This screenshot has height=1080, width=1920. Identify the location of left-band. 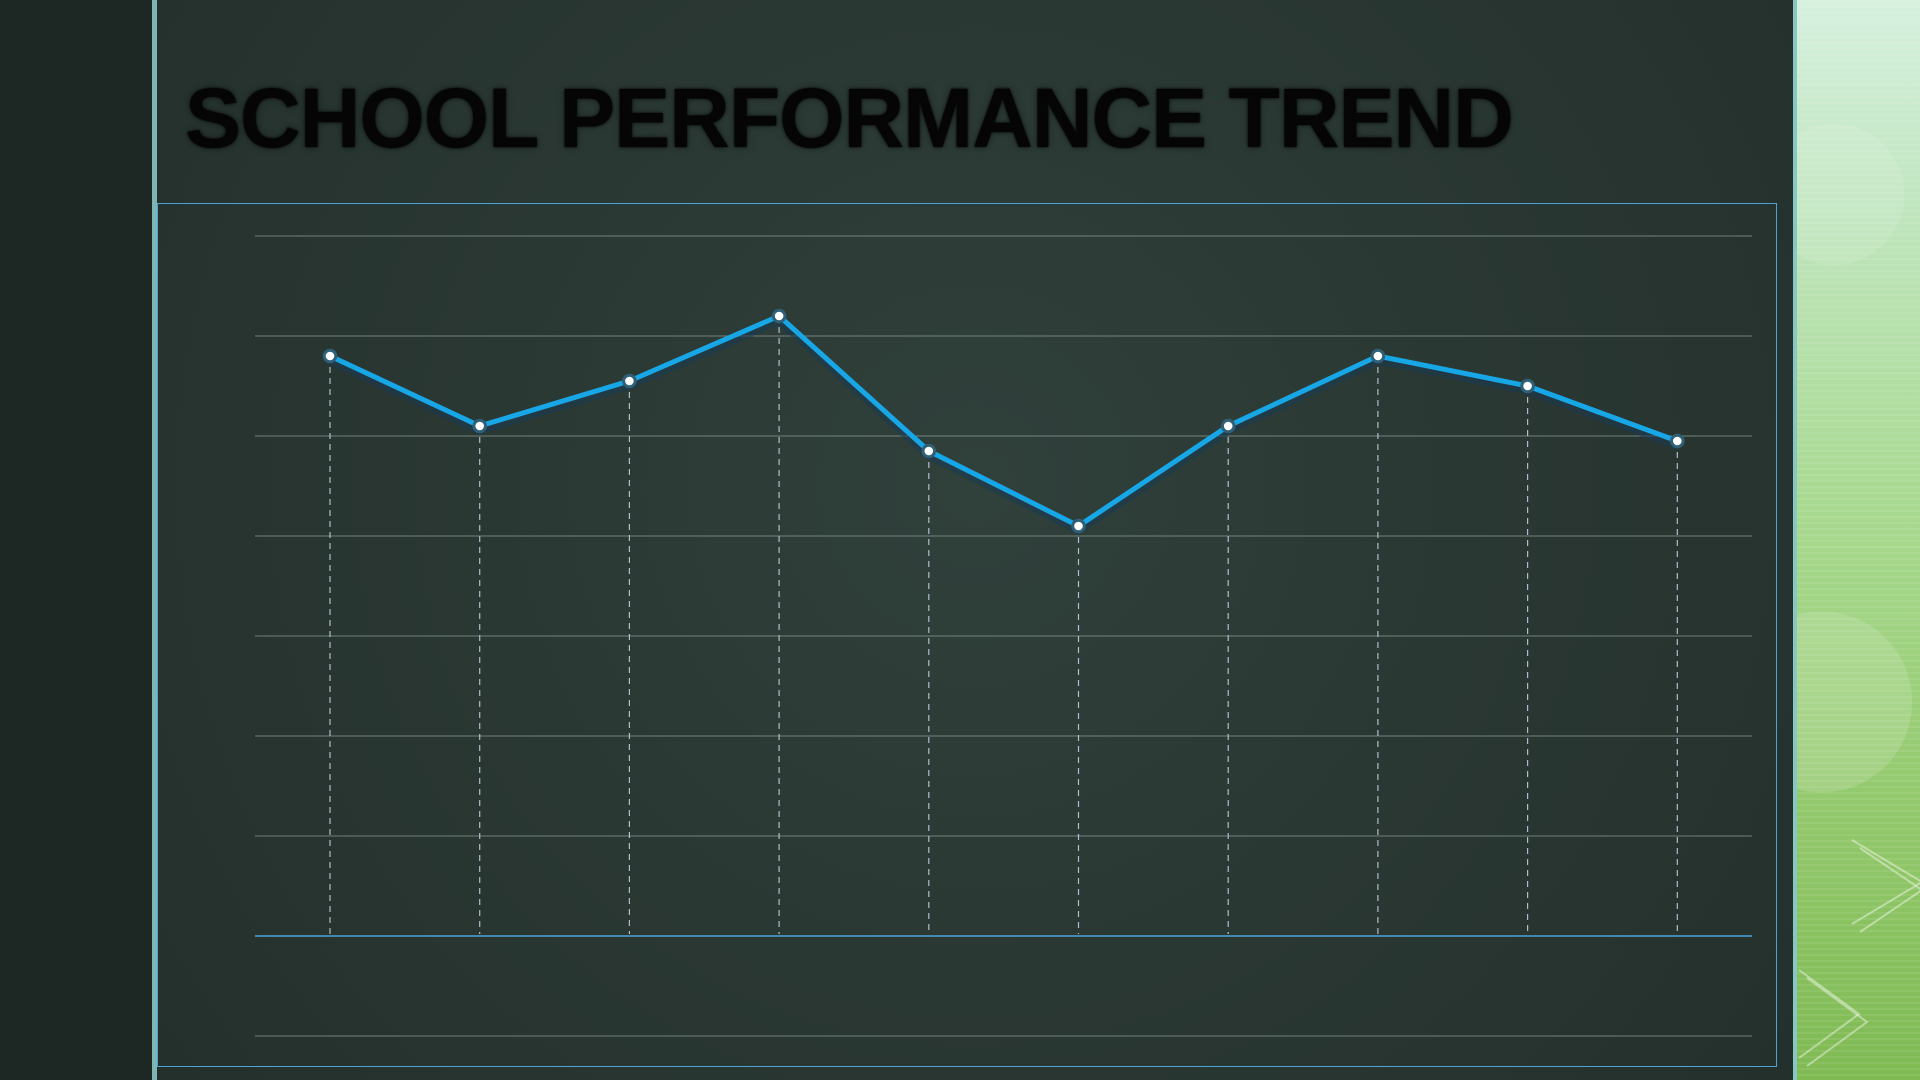
(76, 540).